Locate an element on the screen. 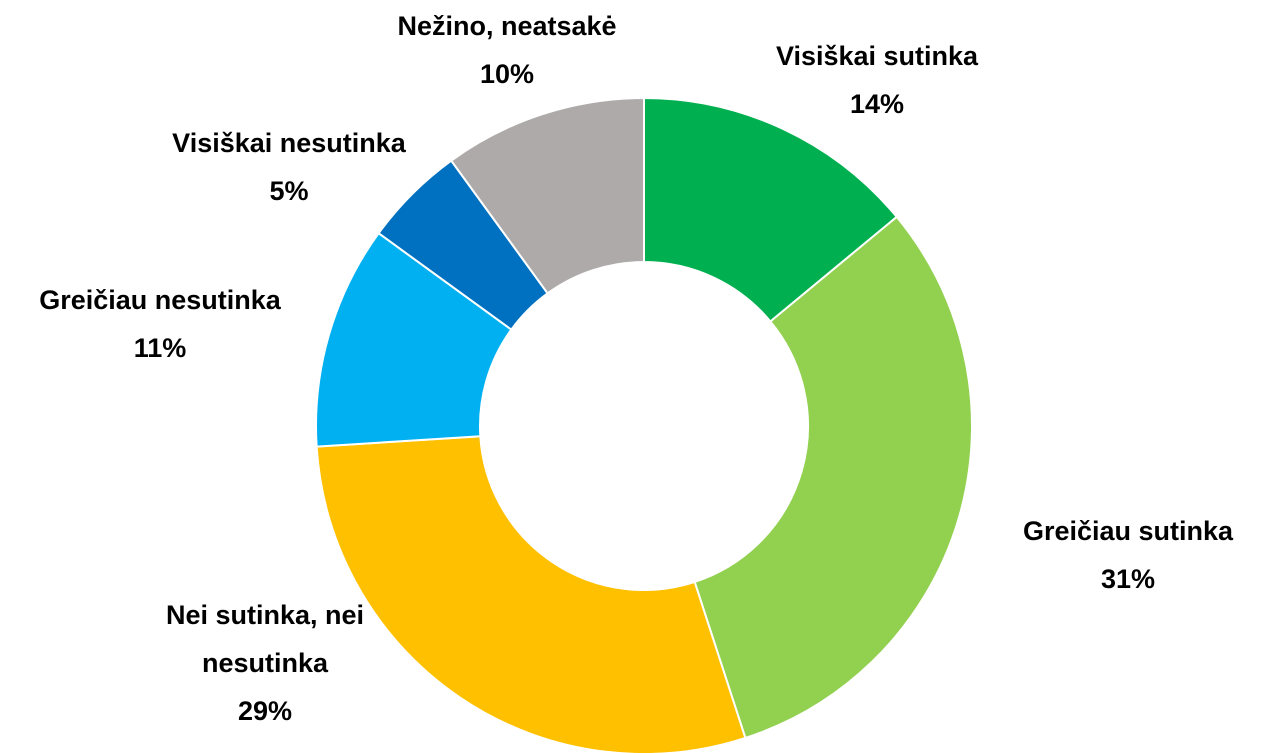 Image resolution: width=1261 pixels, height=753 pixels. slice-value-label: 11% is located at coordinates (160, 348).